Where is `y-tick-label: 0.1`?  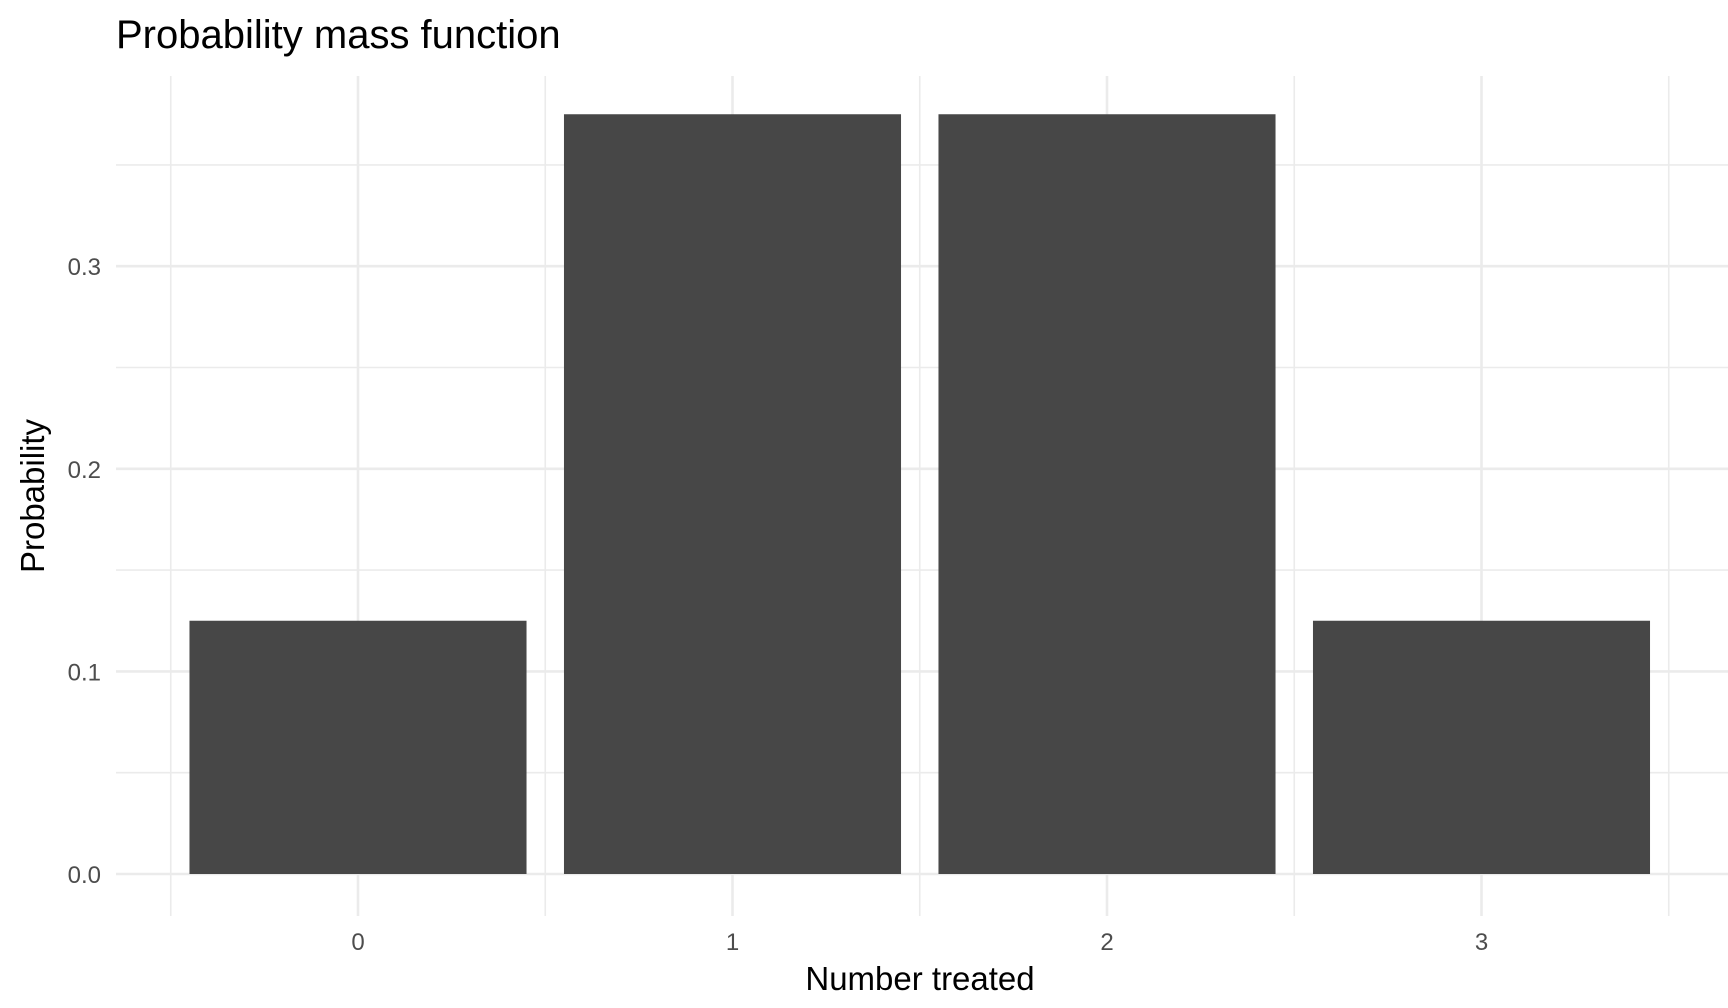
y-tick-label: 0.1 is located at coordinates (84, 672).